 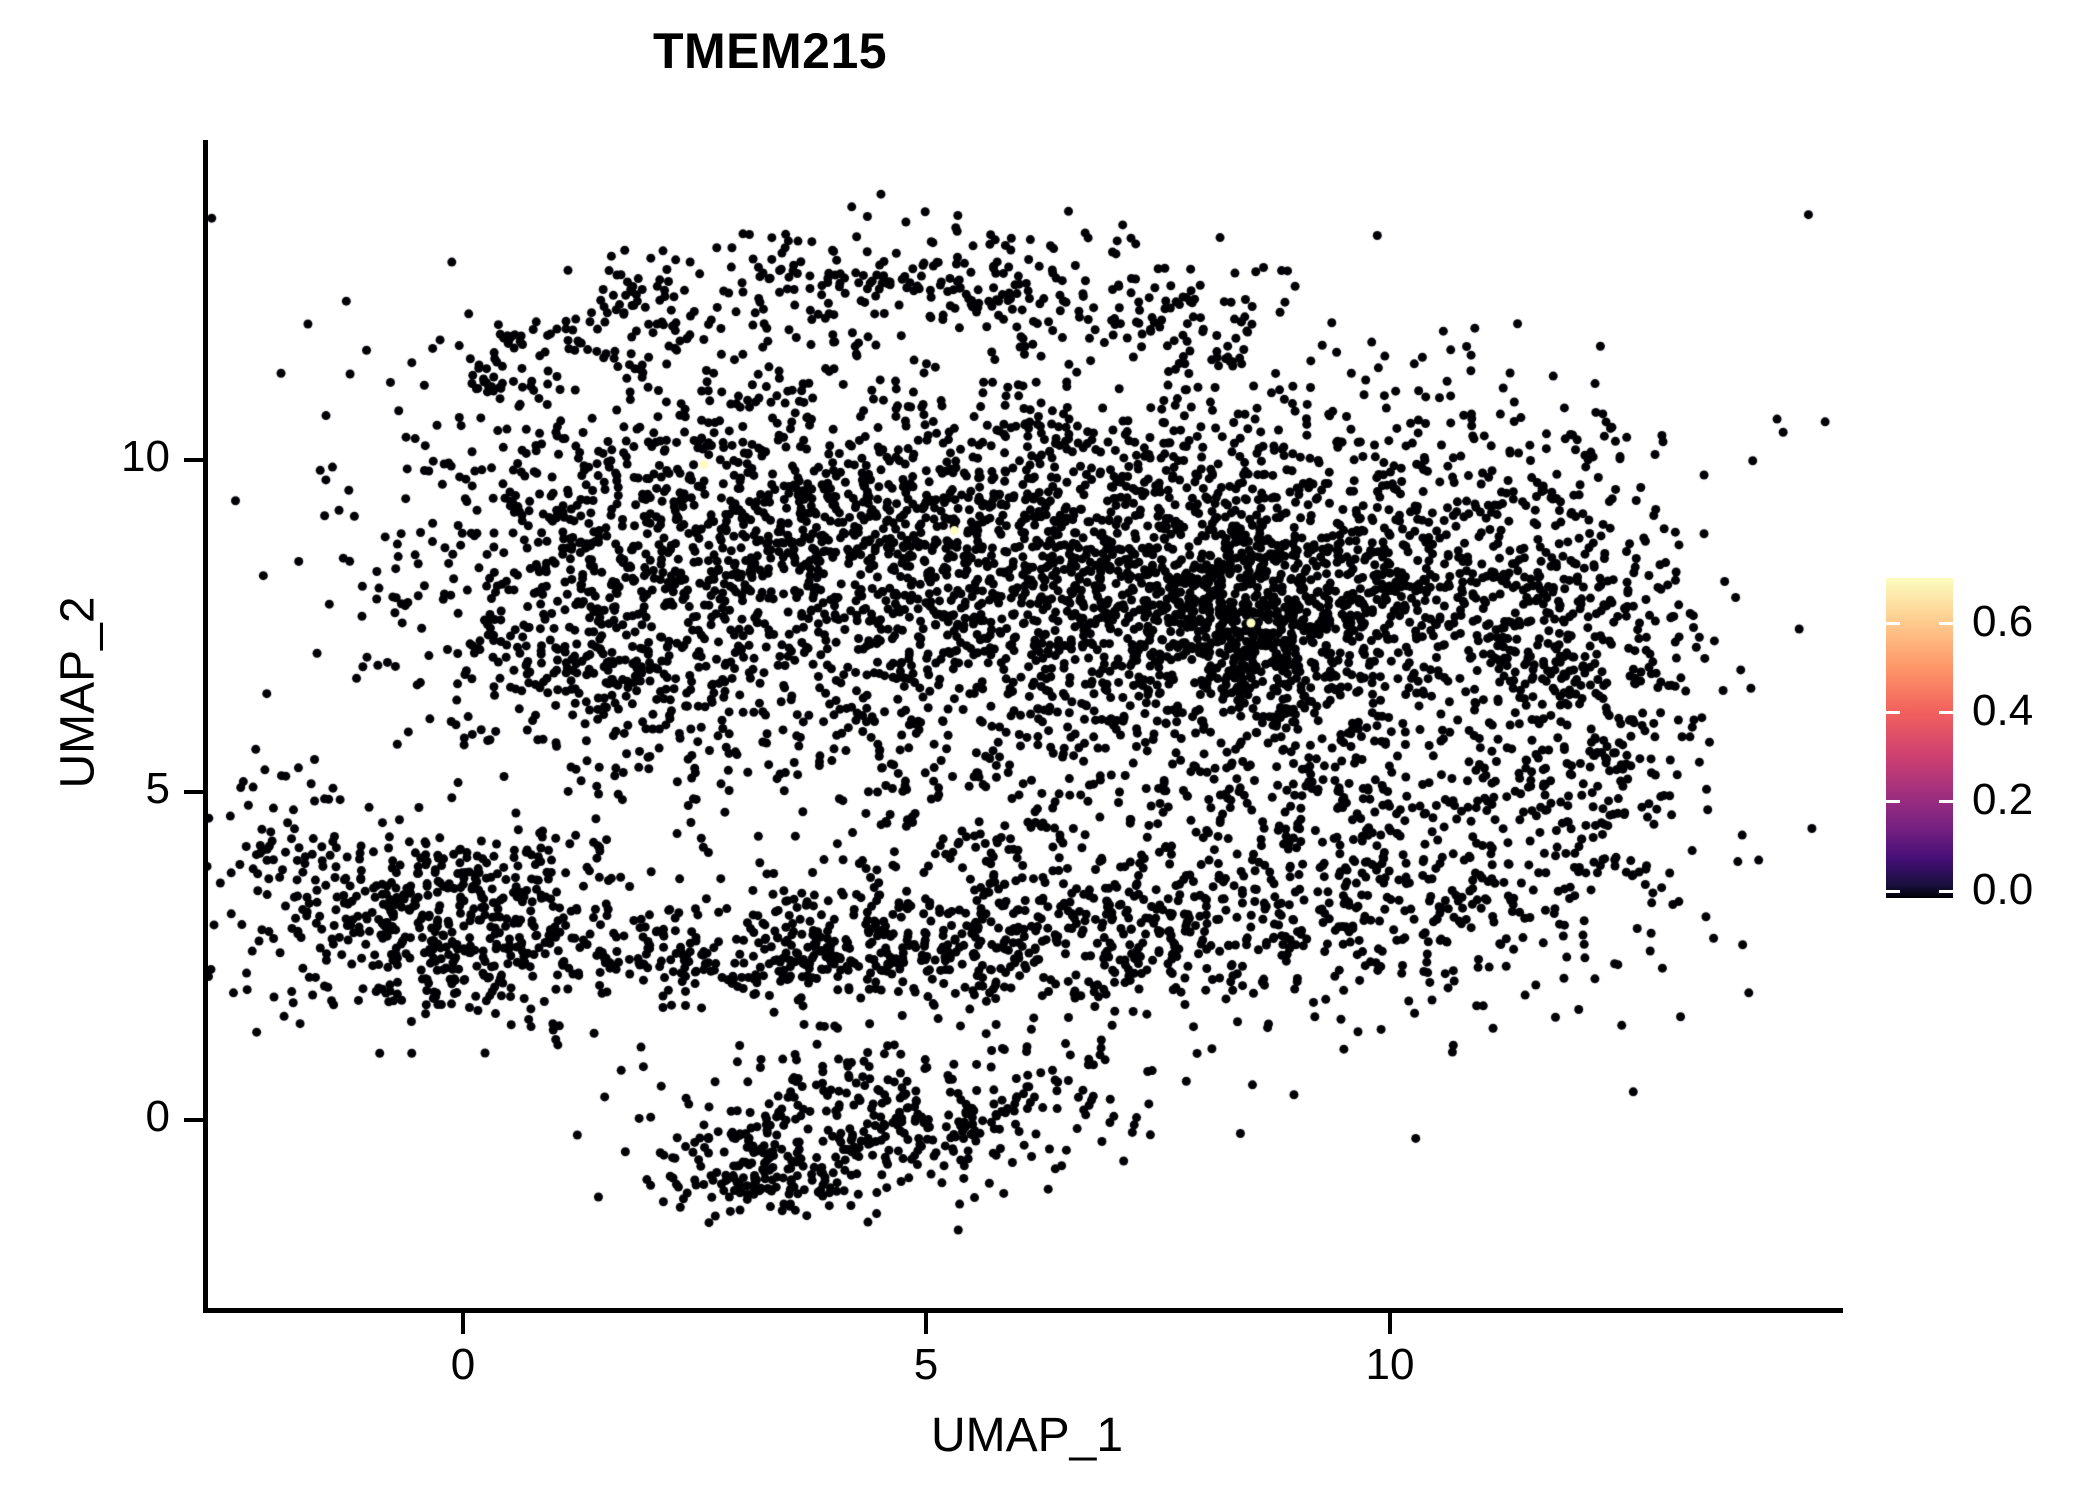 I want to click on x-tick-label-10: 10, so click(x=1390, y=1364).